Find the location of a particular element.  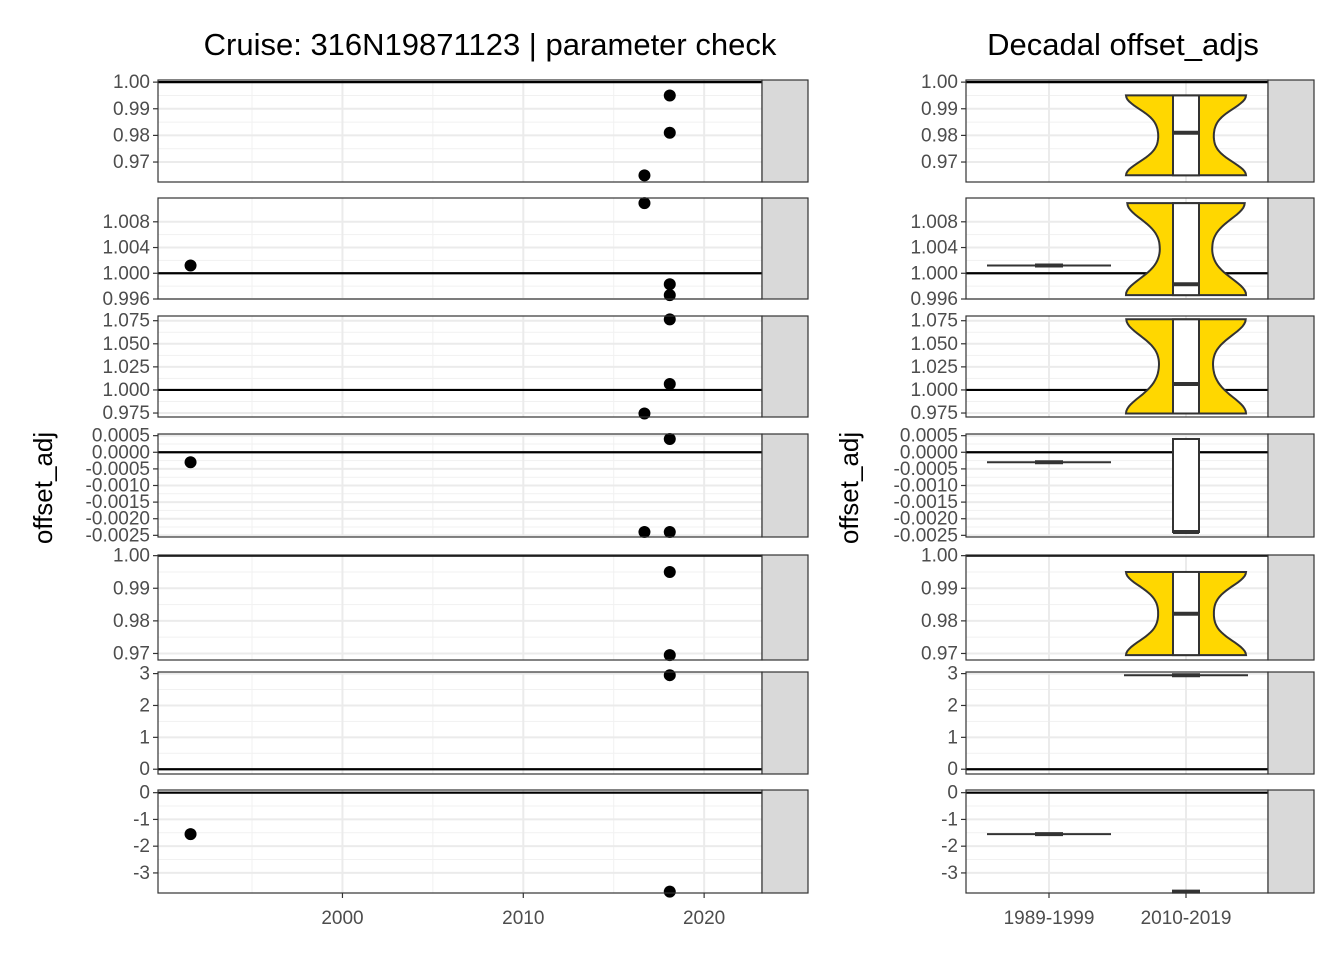

right-y-tick-label: 0.99 is located at coordinates (939, 588).